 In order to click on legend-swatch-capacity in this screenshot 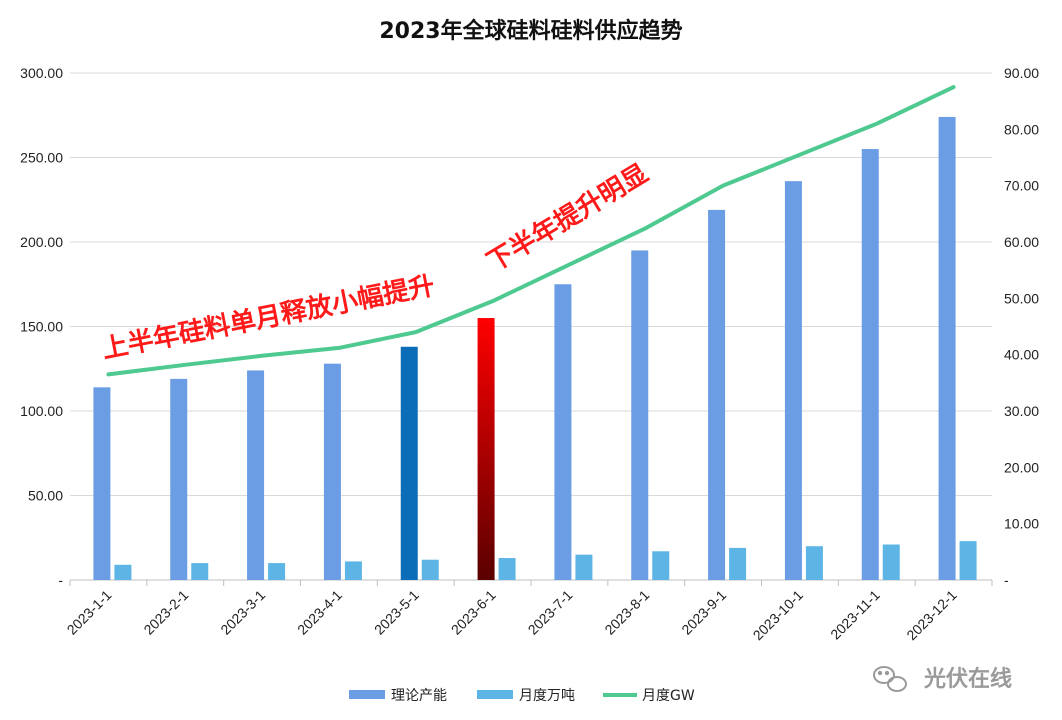, I will do `click(367, 694)`.